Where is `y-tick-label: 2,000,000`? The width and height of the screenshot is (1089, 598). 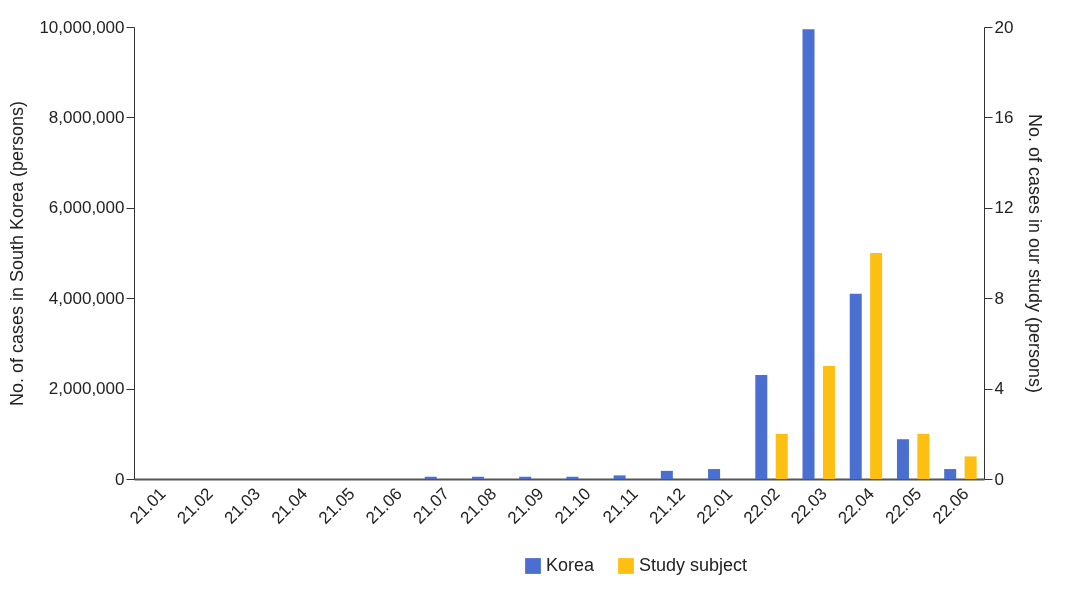
y-tick-label: 2,000,000 is located at coordinates (86, 389).